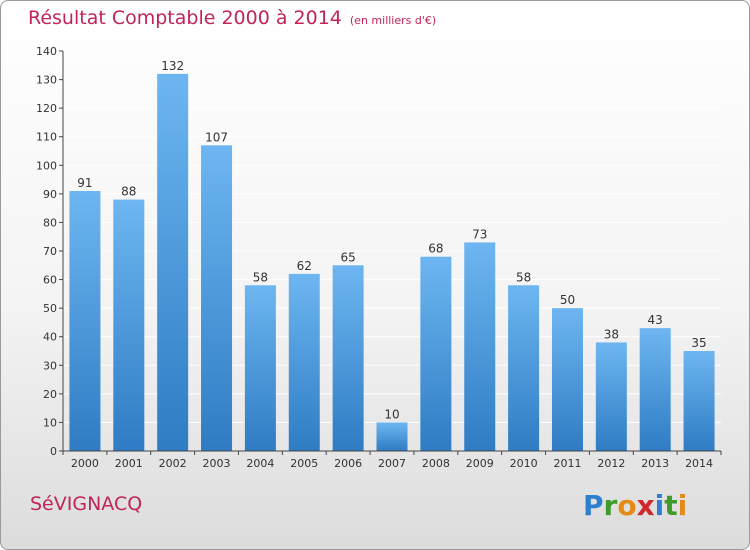 This screenshot has height=550, width=750. What do you see at coordinates (50, 280) in the screenshot?
I see `y-tick-label: 60` at bounding box center [50, 280].